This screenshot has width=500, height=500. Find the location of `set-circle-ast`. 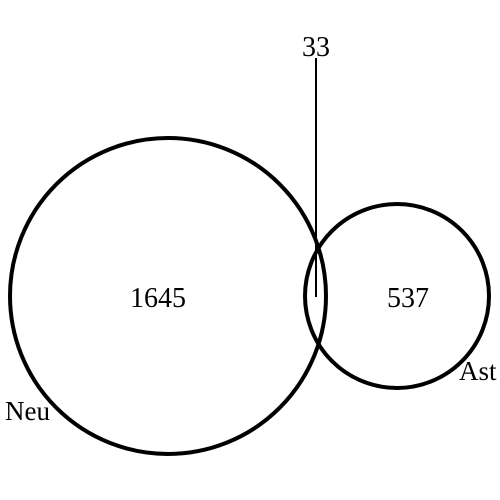

set-circle-ast is located at coordinates (397, 296).